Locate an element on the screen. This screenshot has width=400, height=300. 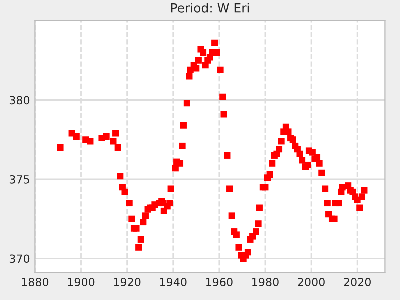
chart-title: Period: W Eri is located at coordinates (210, 8).